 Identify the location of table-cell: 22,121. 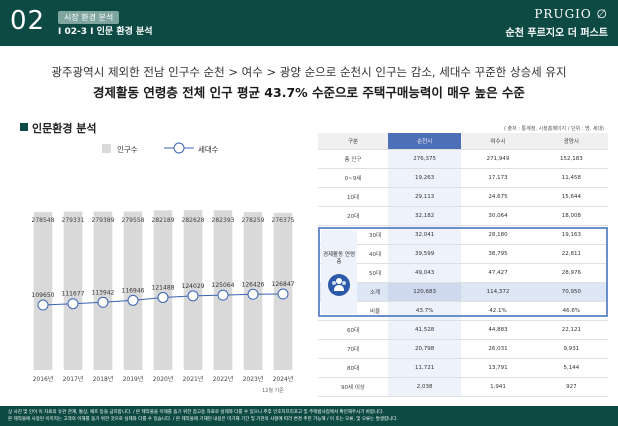
(571, 330).